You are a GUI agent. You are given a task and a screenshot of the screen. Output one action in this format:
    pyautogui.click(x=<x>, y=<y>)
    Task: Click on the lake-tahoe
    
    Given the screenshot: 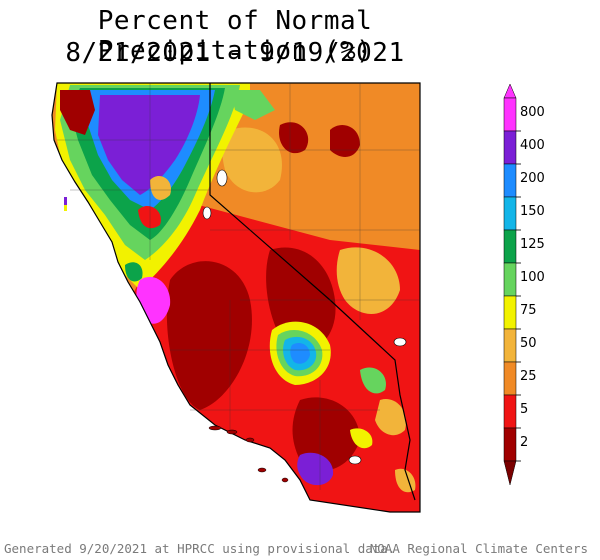 What is the action you would take?
    pyautogui.click(x=222, y=178)
    